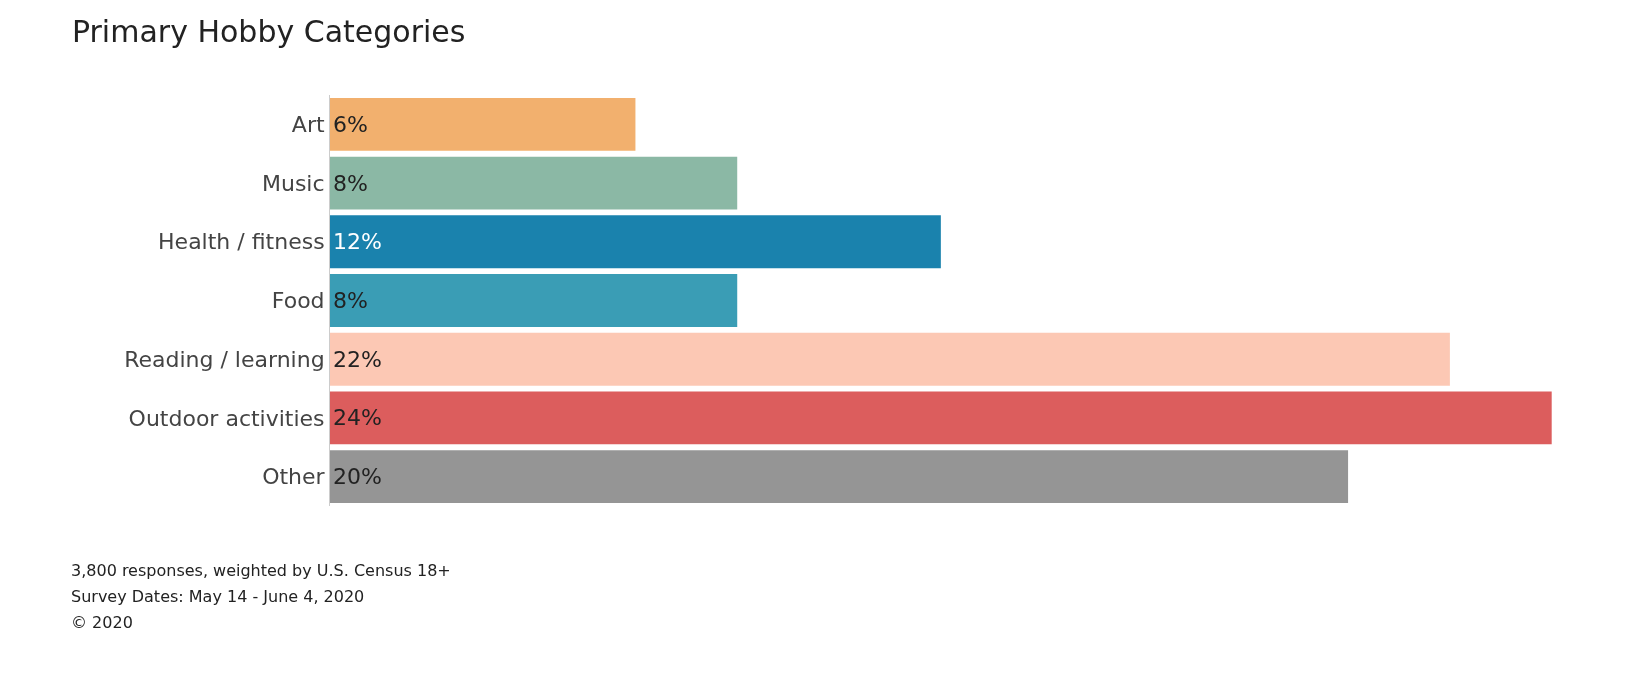 This screenshot has width=1636, height=696. What do you see at coordinates (224, 359) in the screenshot?
I see `y-tick-label: Reading / learning` at bounding box center [224, 359].